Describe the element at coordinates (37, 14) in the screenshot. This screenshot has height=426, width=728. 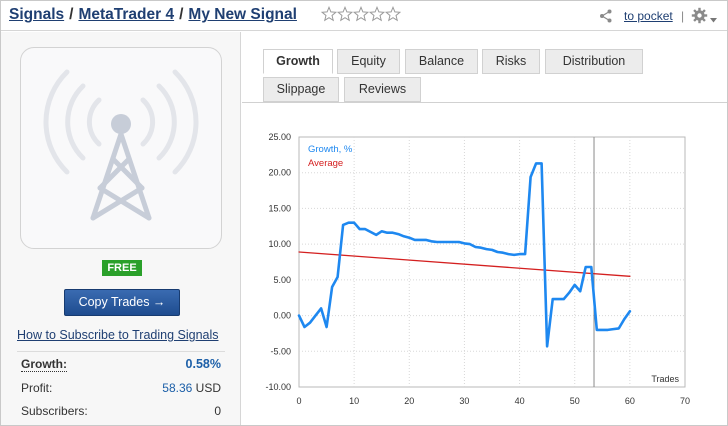
I see `breadcrumb-signals: Signals` at that location.